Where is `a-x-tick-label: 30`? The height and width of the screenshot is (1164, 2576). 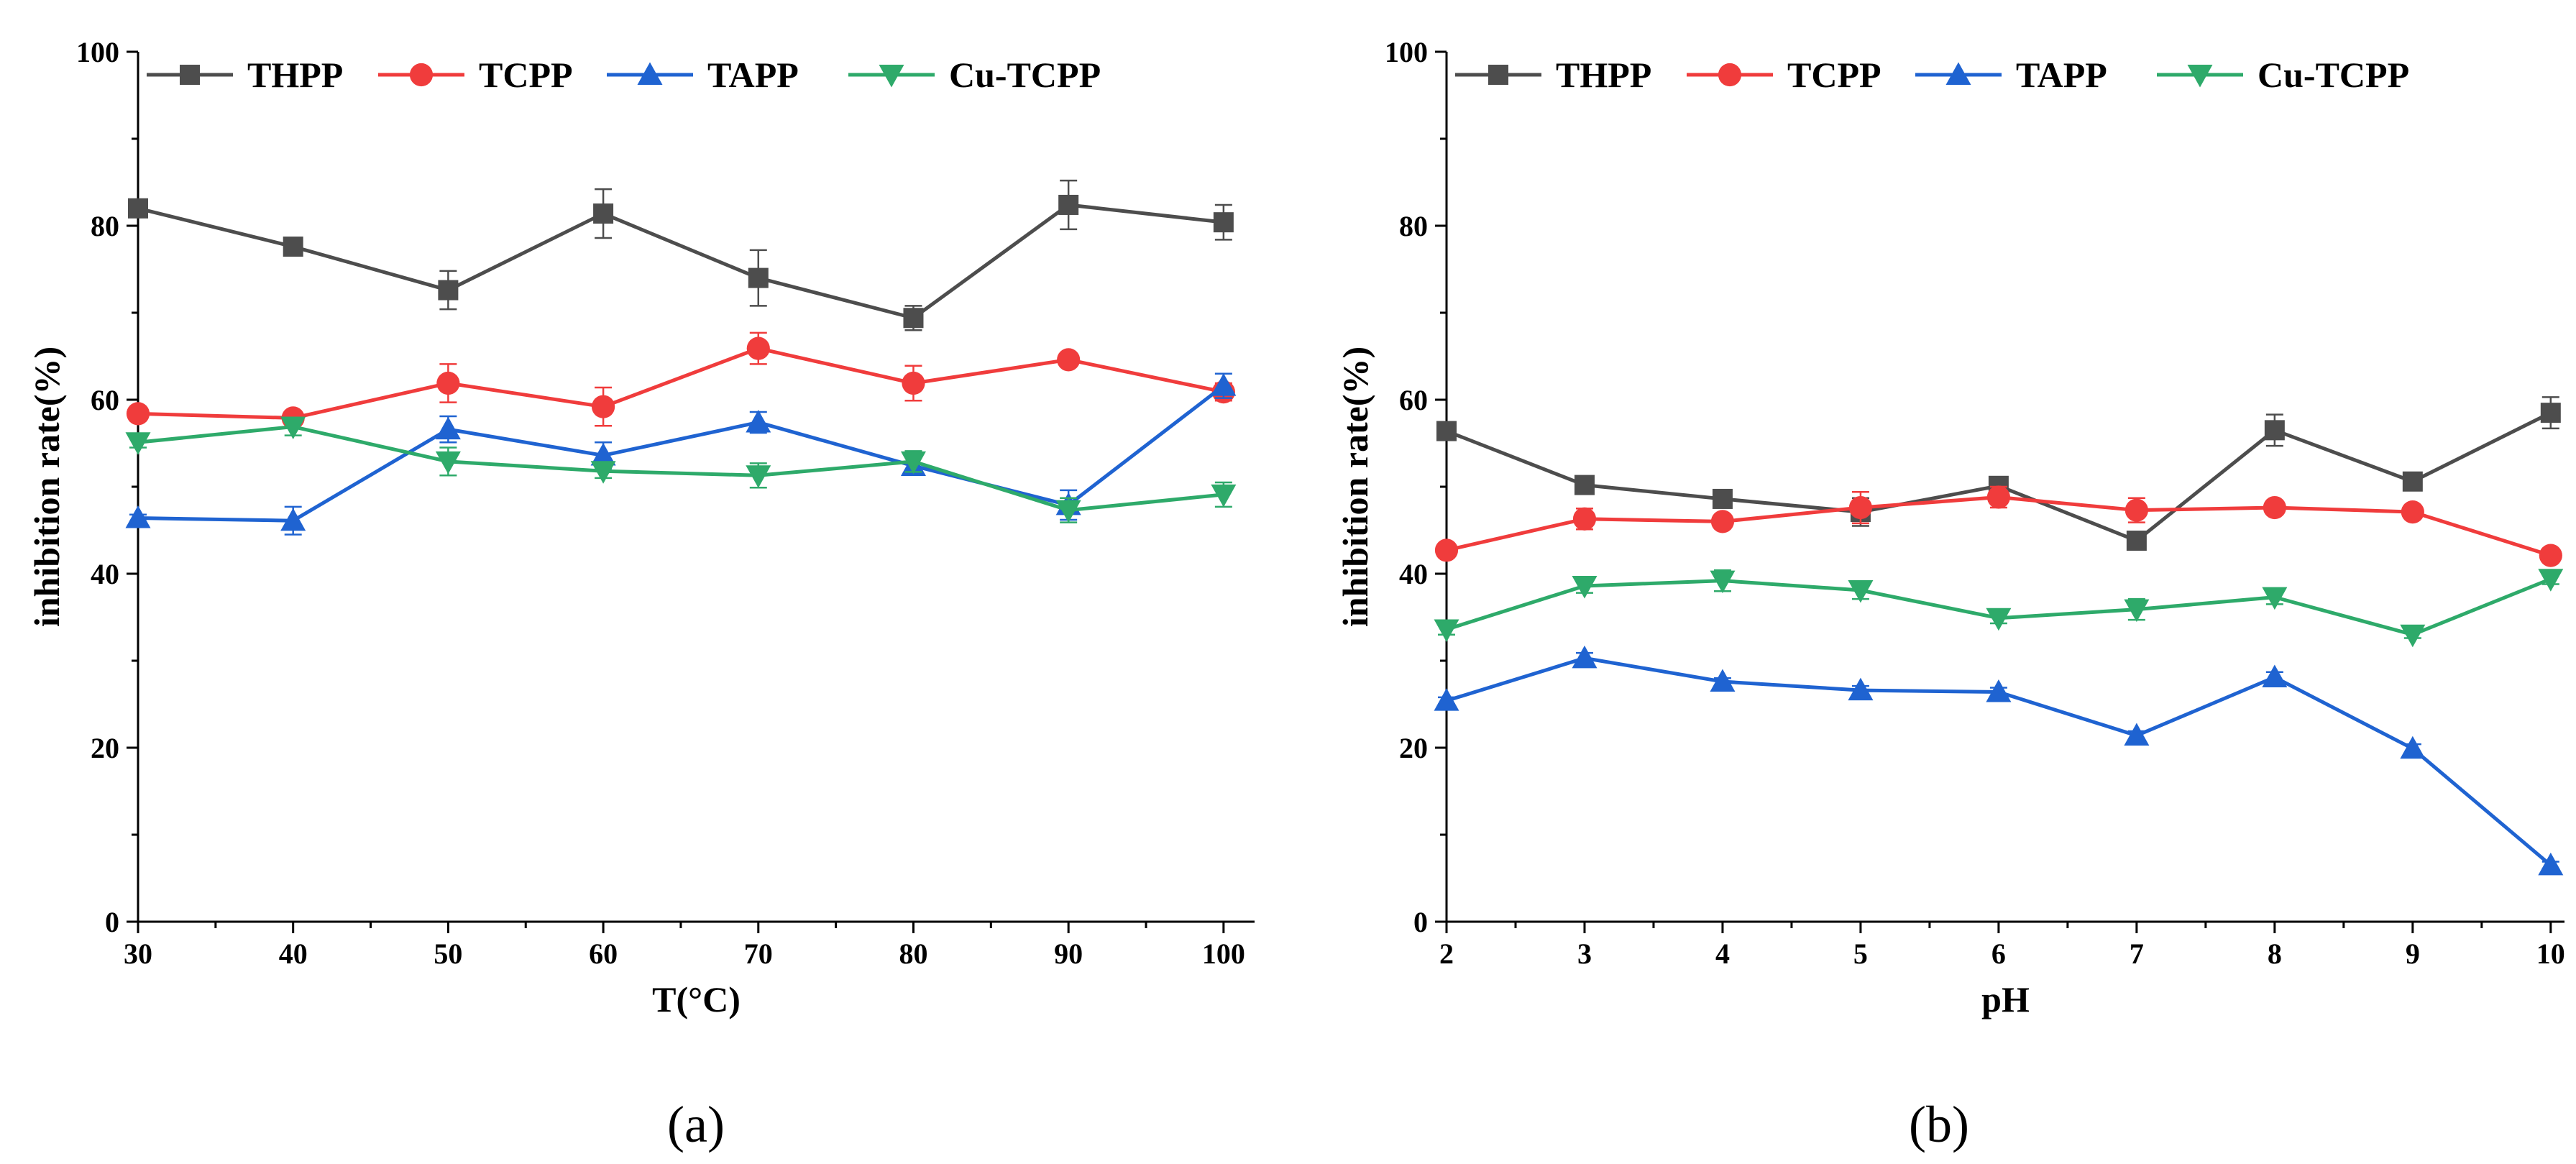 a-x-tick-label: 30 is located at coordinates (138, 954).